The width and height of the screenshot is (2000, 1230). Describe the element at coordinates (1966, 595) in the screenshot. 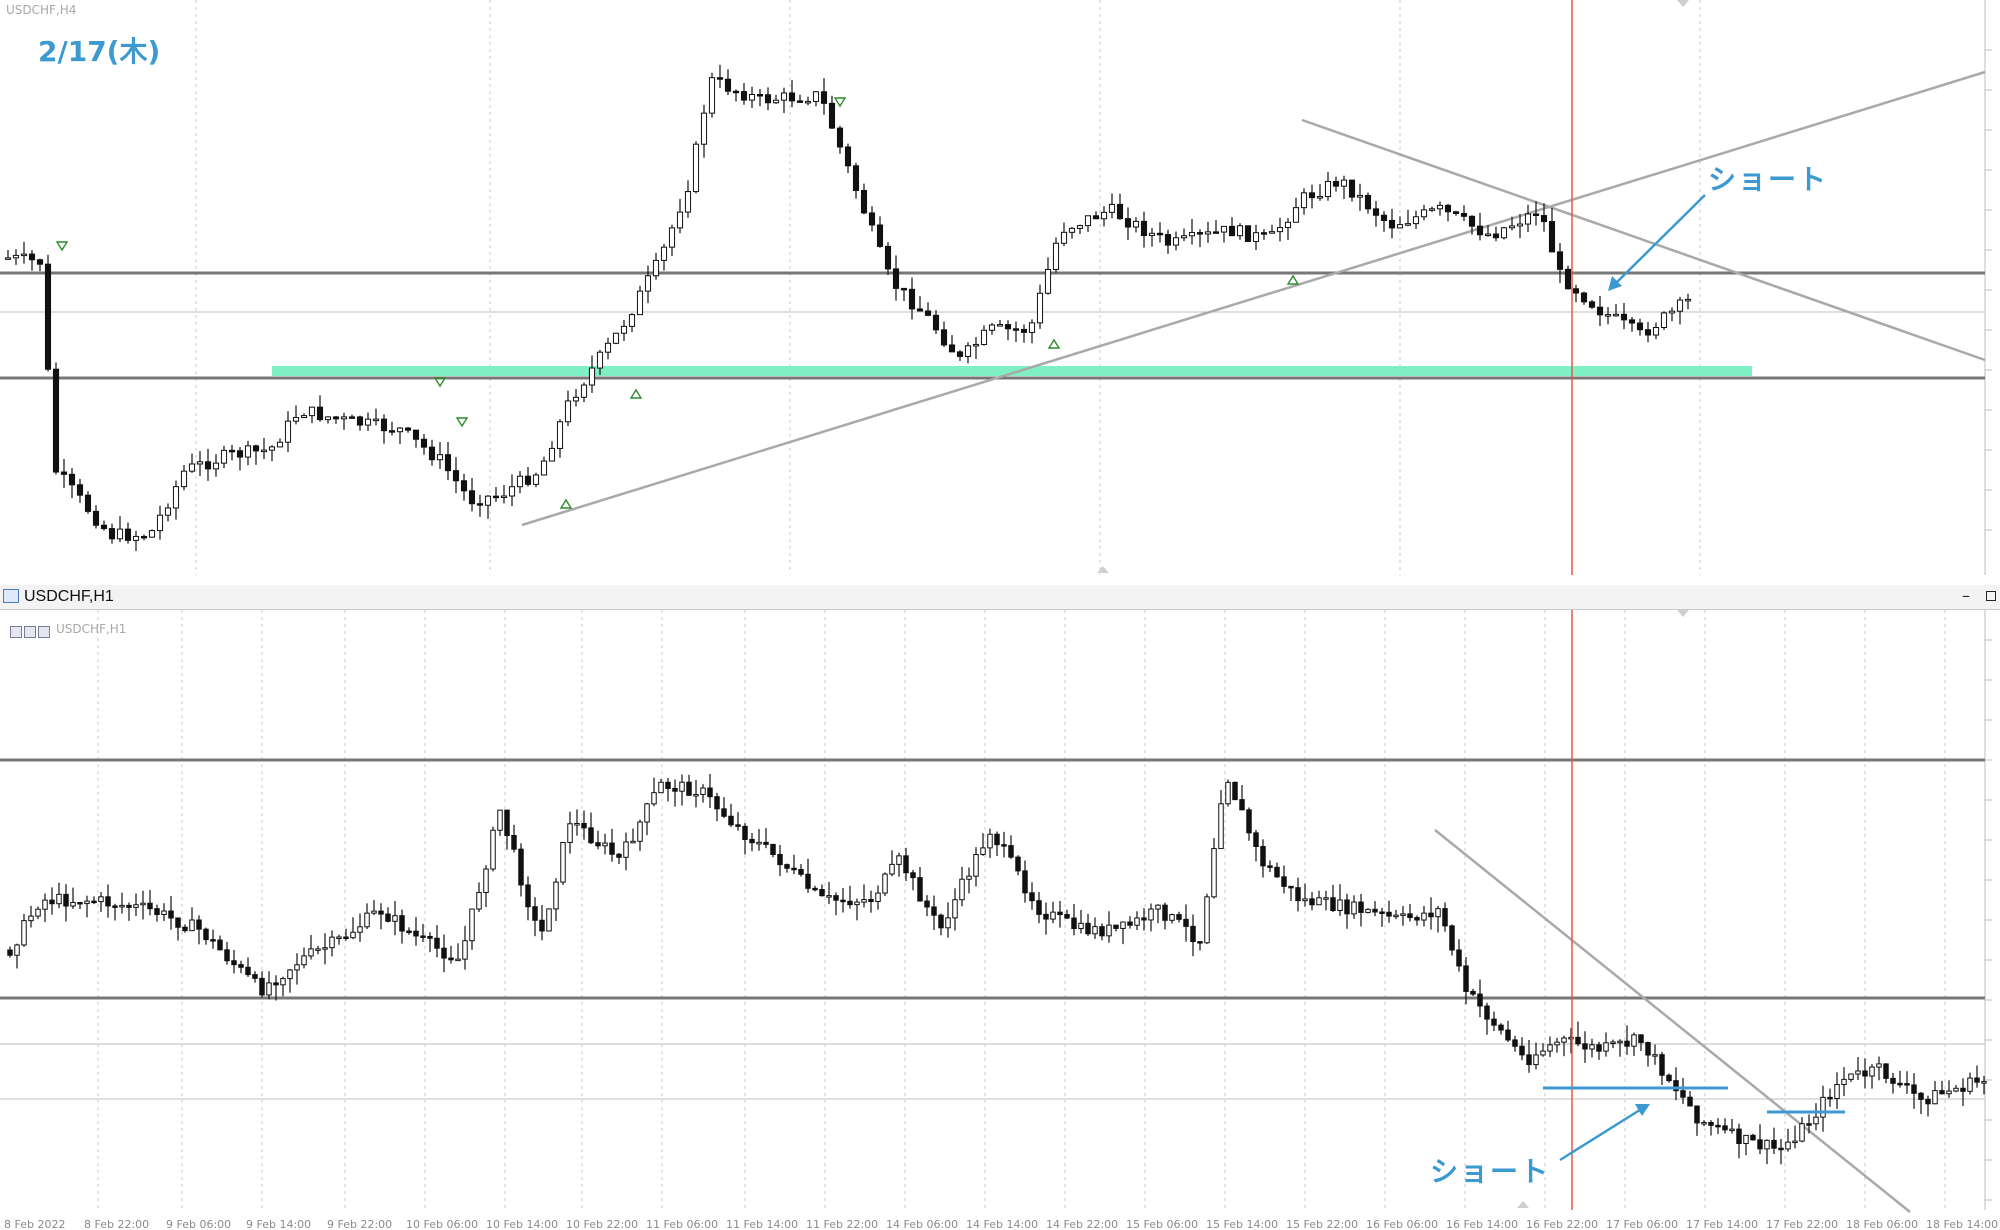

I see `minimize-icon: –` at that location.